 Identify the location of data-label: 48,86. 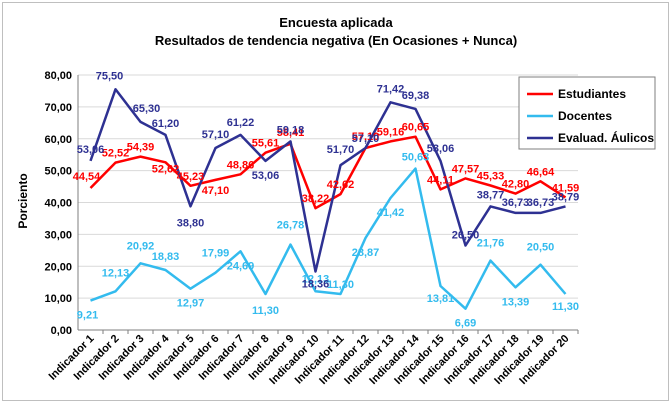
(241, 165).